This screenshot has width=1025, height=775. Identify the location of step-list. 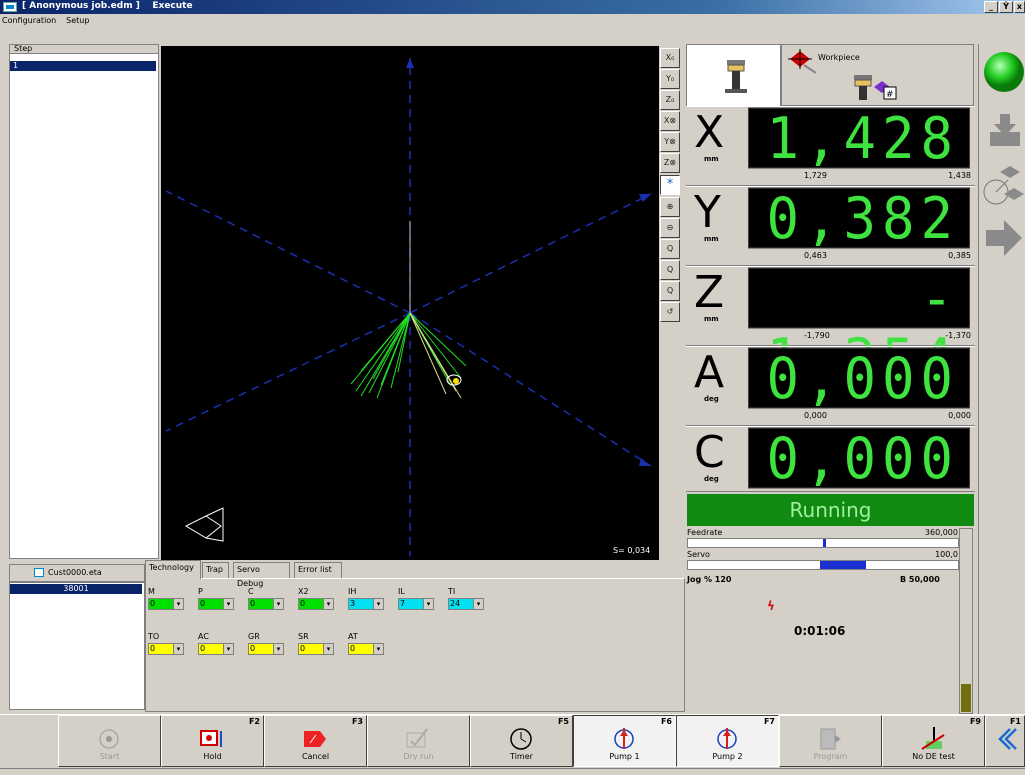
(84, 302).